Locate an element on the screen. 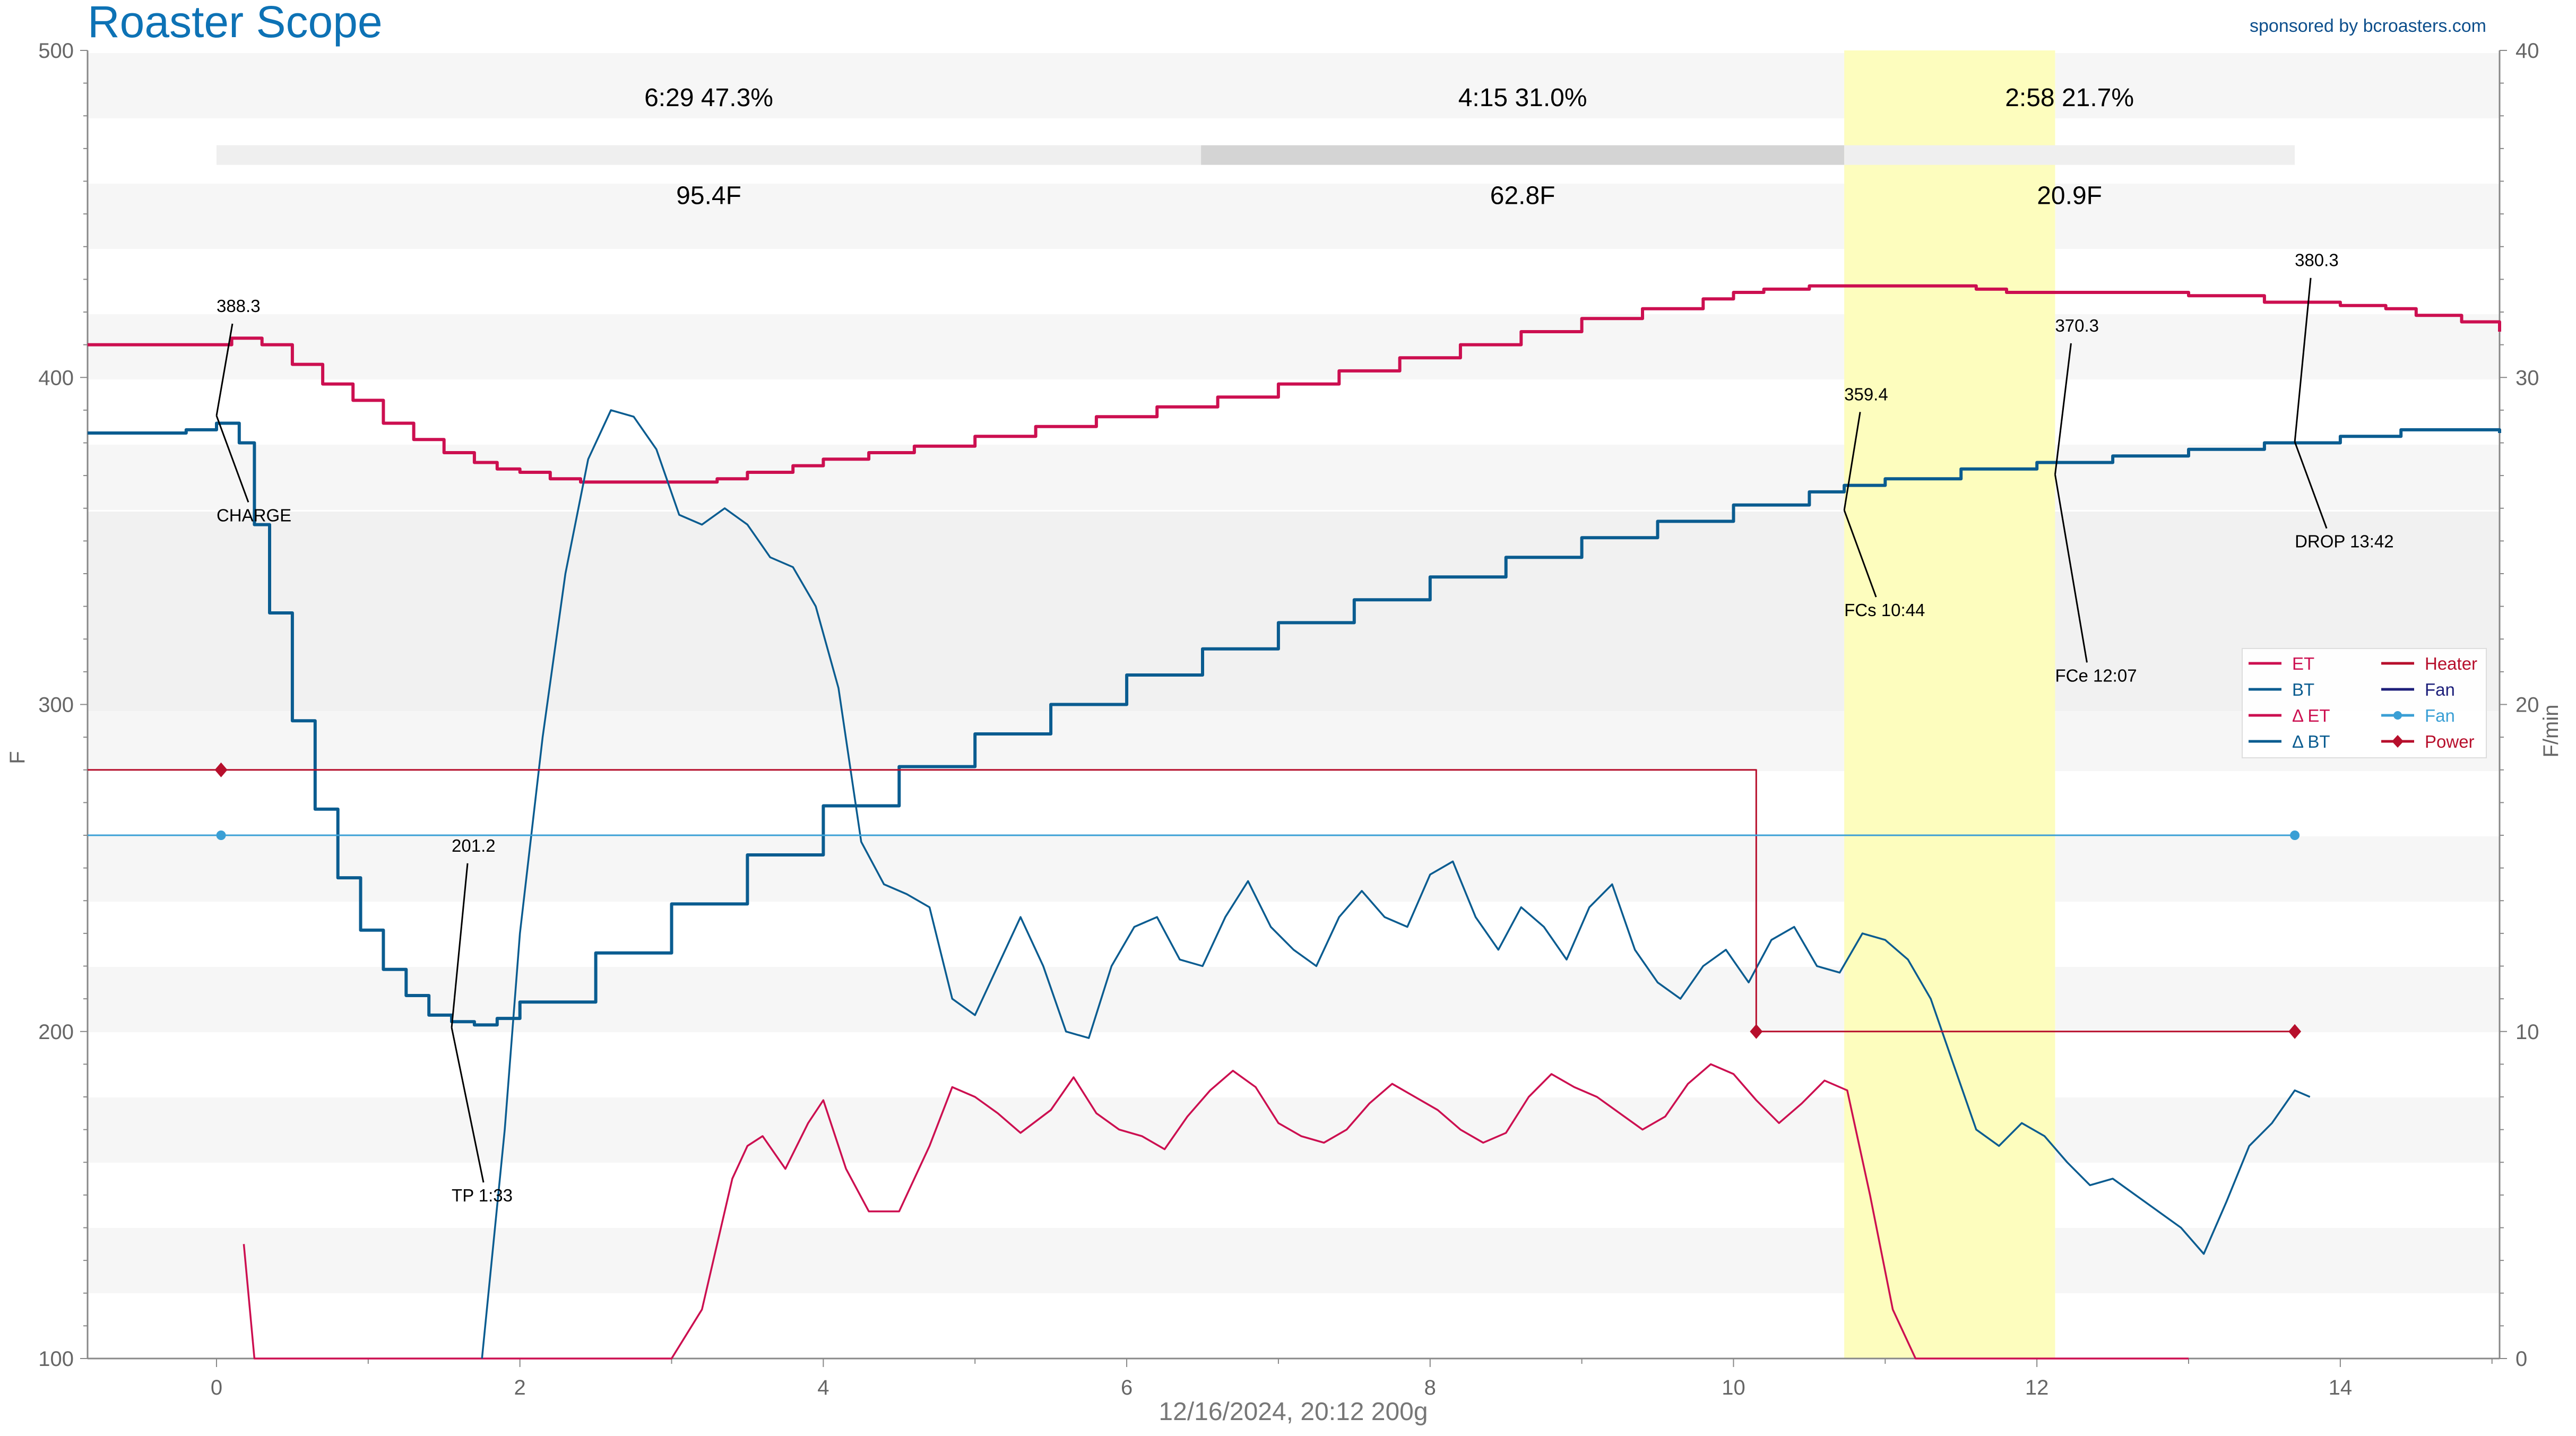  phase-time: 6:29 47.3% is located at coordinates (708, 98).